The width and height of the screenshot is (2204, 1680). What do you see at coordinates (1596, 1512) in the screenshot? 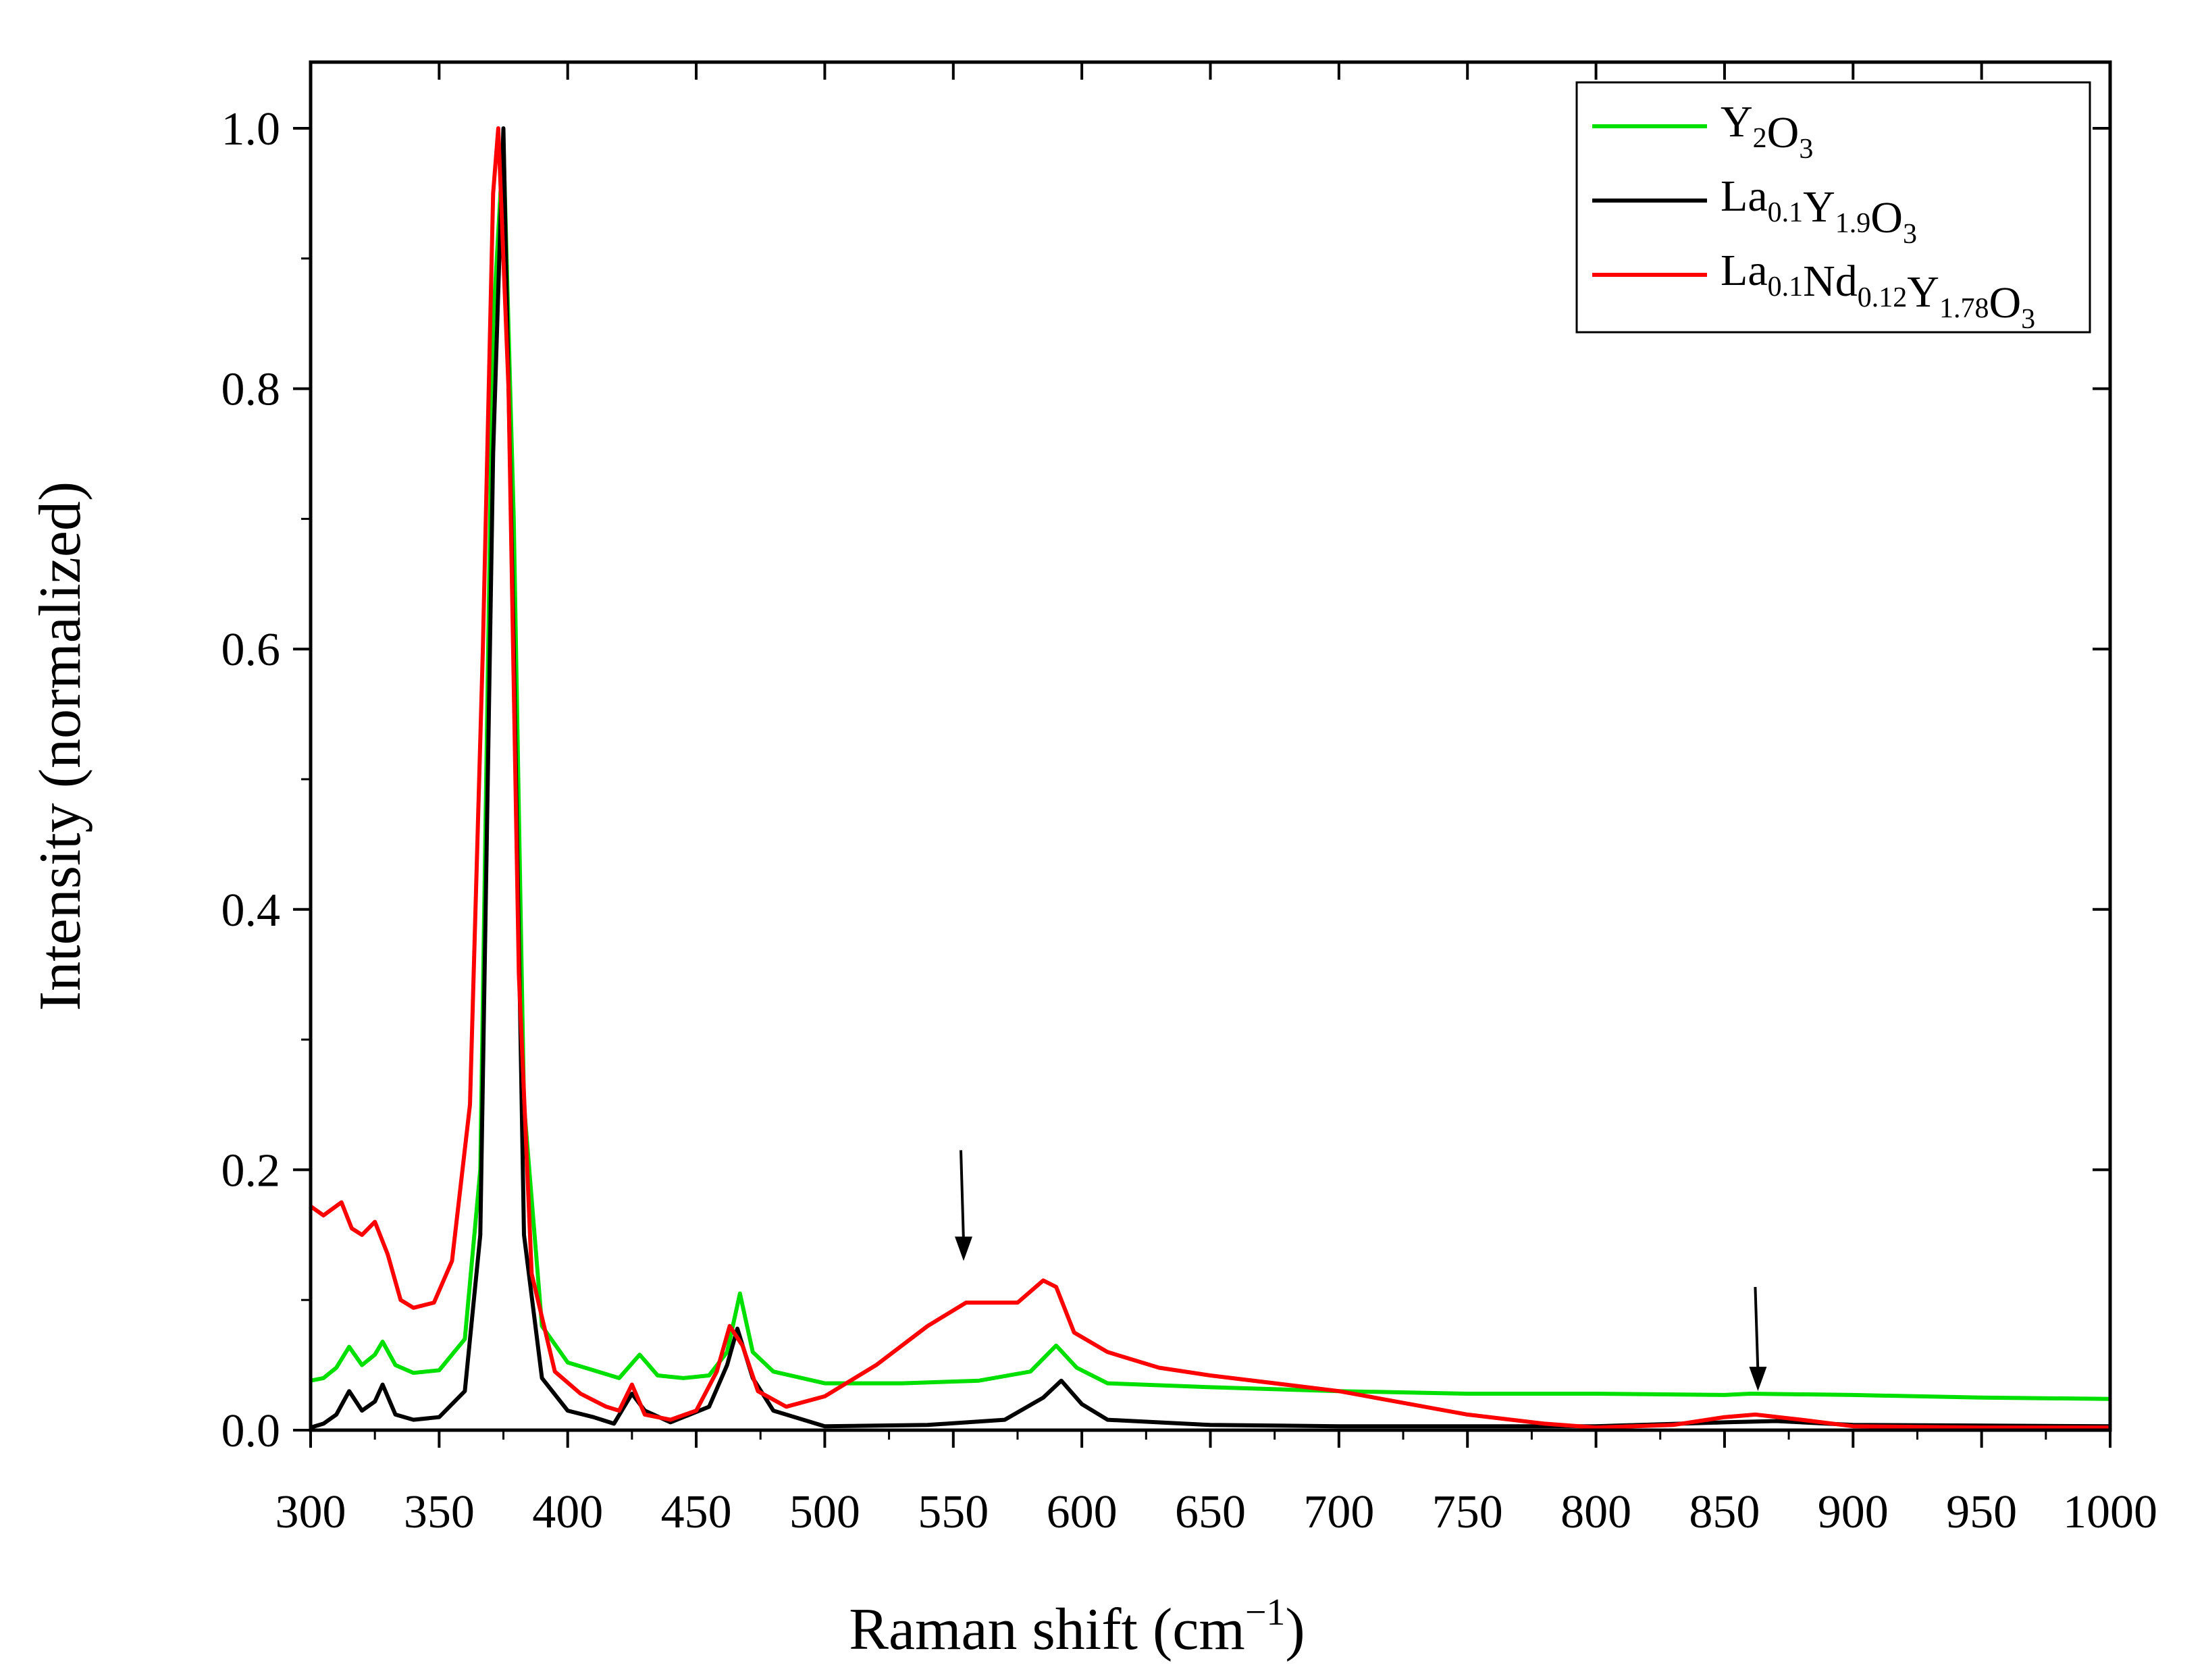
I see `x-tick-label: 800` at bounding box center [1596, 1512].